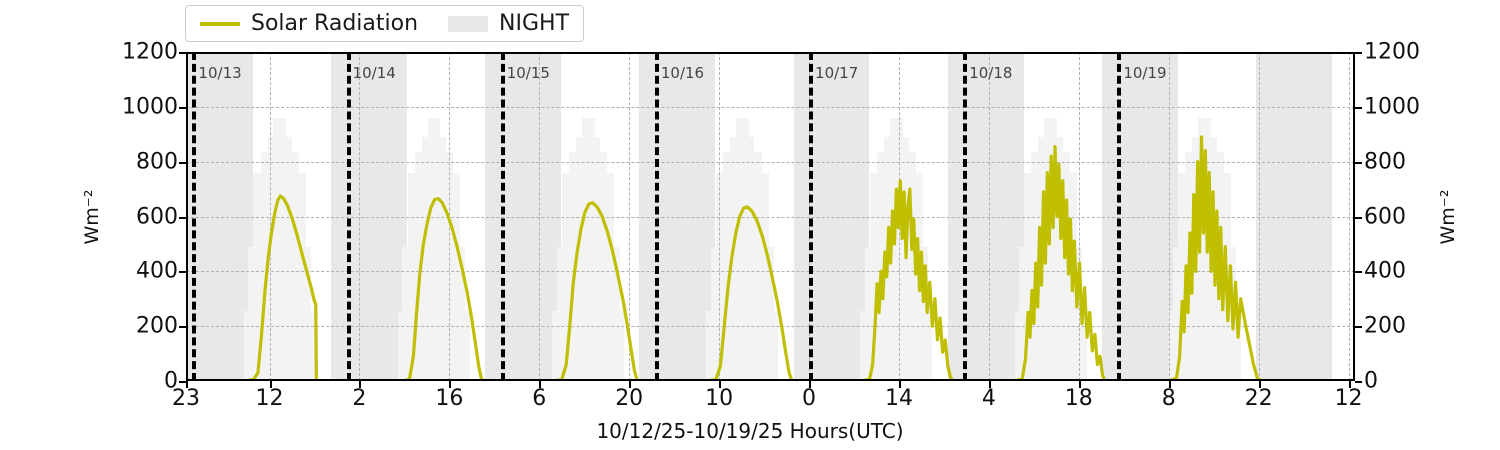 The width and height of the screenshot is (1500, 450). Describe the element at coordinates (991, 73) in the screenshot. I see `day-separator-label: 10/18` at that location.